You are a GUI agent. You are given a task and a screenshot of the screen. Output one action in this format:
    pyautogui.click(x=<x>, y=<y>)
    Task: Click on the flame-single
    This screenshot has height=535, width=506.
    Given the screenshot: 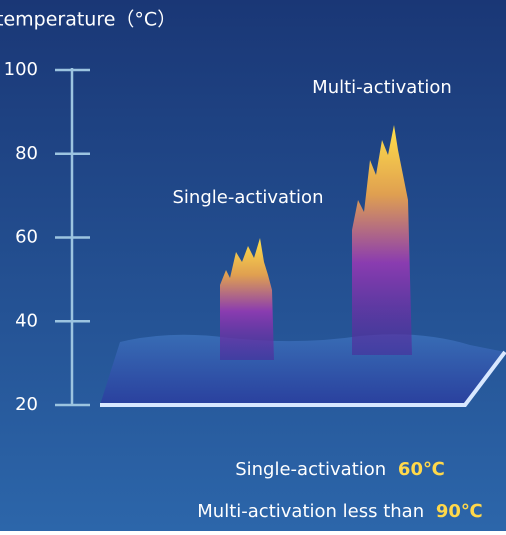 What is the action you would take?
    pyautogui.click(x=247, y=299)
    